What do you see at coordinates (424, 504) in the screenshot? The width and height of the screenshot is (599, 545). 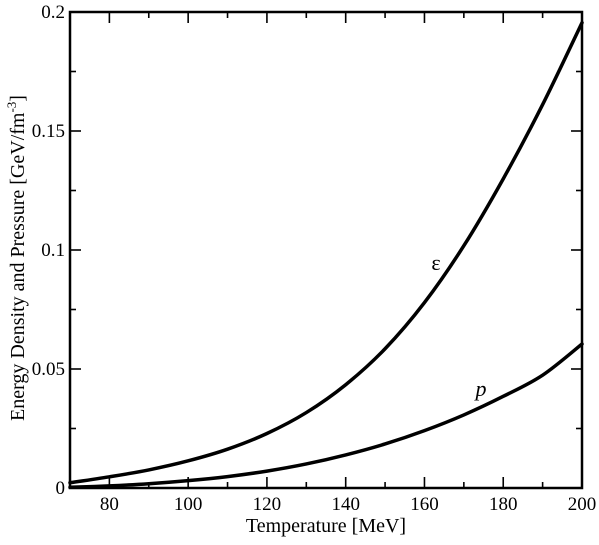 I see `x-tick-label: 160` at bounding box center [424, 504].